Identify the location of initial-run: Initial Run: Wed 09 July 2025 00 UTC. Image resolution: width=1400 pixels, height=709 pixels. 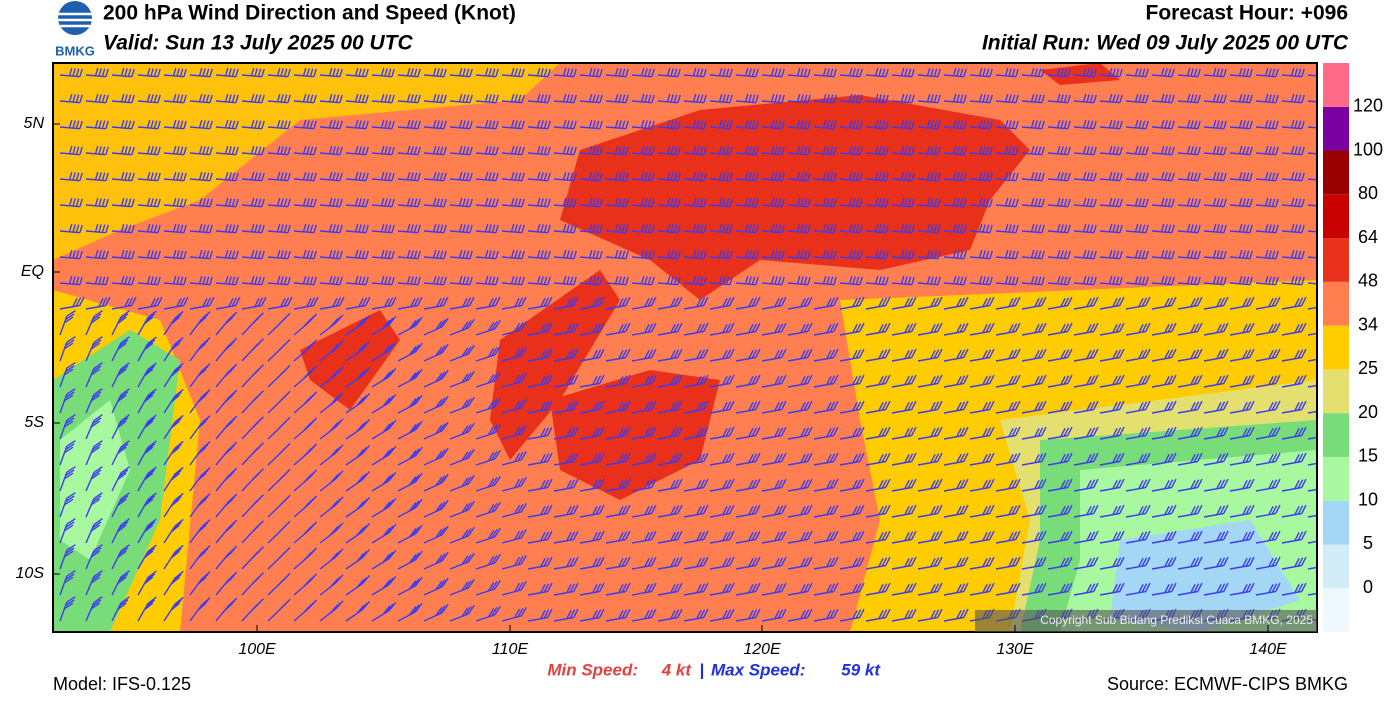
(1165, 43).